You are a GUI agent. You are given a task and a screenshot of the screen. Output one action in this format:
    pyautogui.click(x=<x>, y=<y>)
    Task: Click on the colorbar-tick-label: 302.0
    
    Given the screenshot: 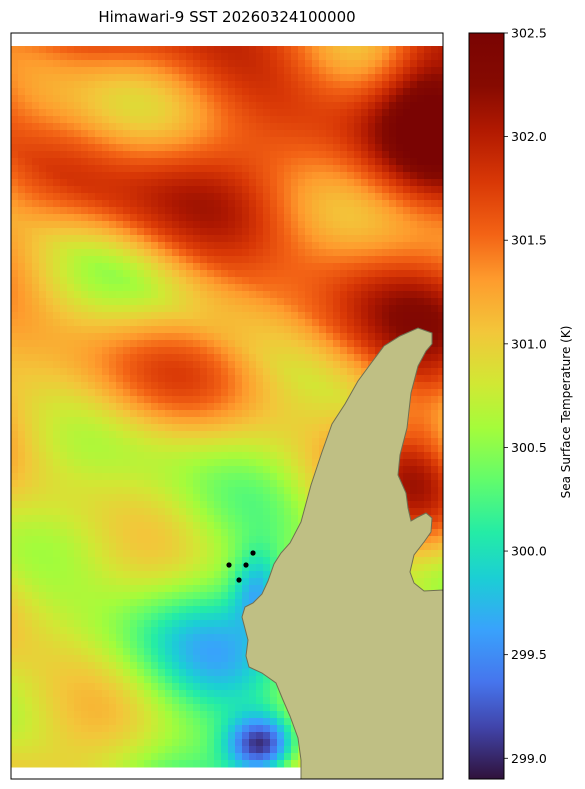 What is the action you would take?
    pyautogui.click(x=529, y=136)
    